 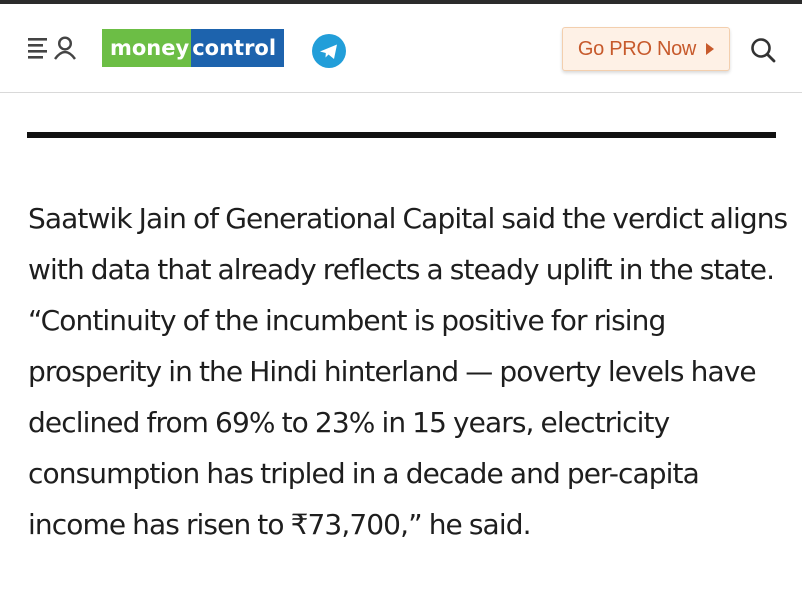 I want to click on go-pro-label: Go PRO Now, so click(x=637, y=48).